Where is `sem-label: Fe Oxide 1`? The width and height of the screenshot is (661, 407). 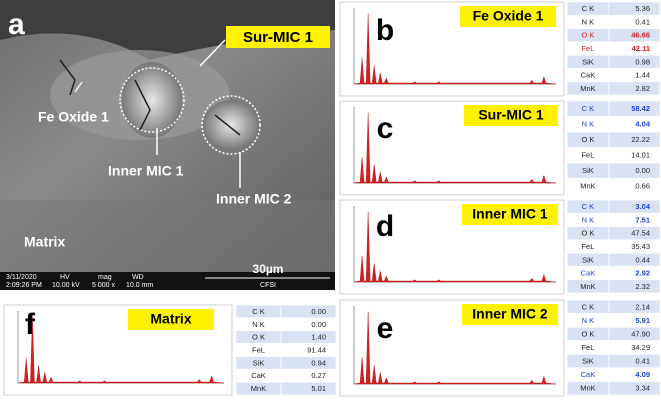
sem-label: Fe Oxide 1 is located at coordinates (73, 117).